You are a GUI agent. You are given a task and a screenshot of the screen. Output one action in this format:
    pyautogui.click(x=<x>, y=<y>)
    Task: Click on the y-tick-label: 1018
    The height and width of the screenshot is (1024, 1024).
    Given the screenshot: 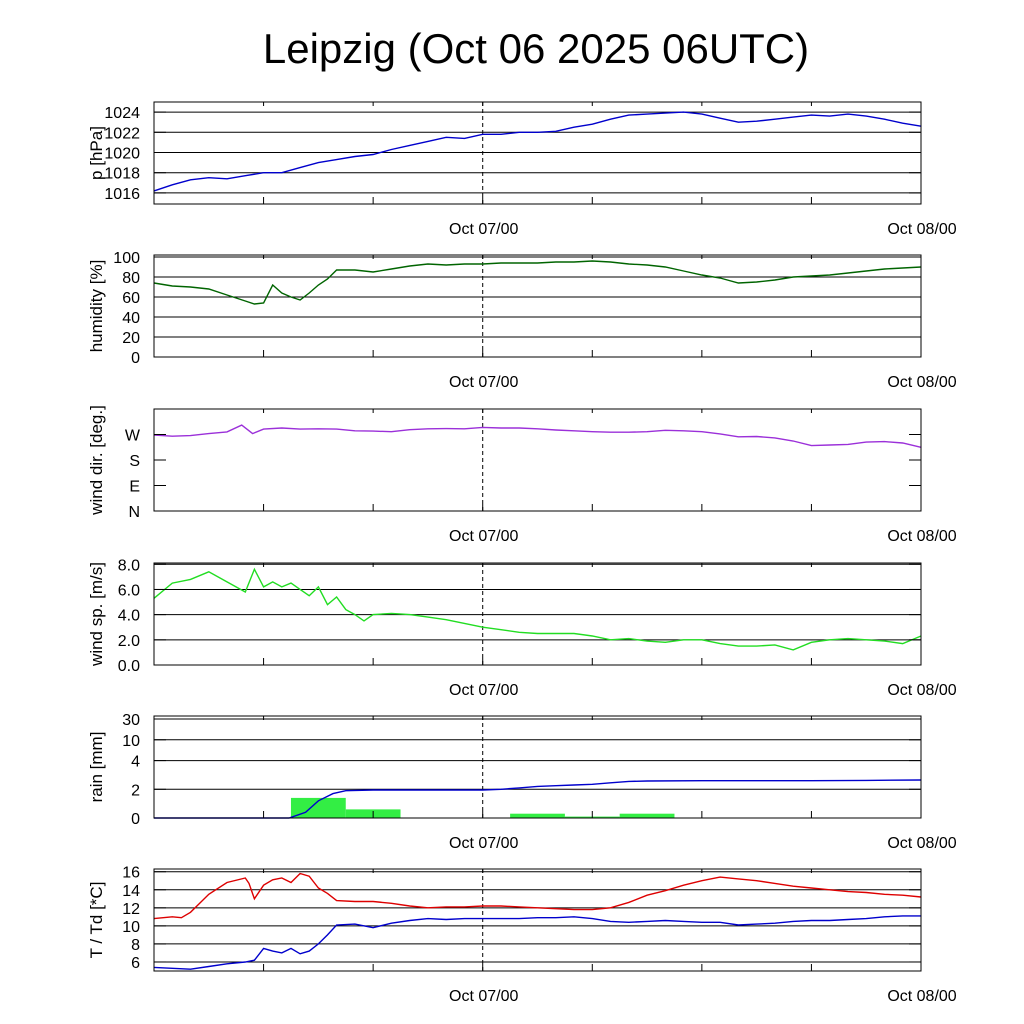 What is the action you would take?
    pyautogui.click(x=122, y=174)
    